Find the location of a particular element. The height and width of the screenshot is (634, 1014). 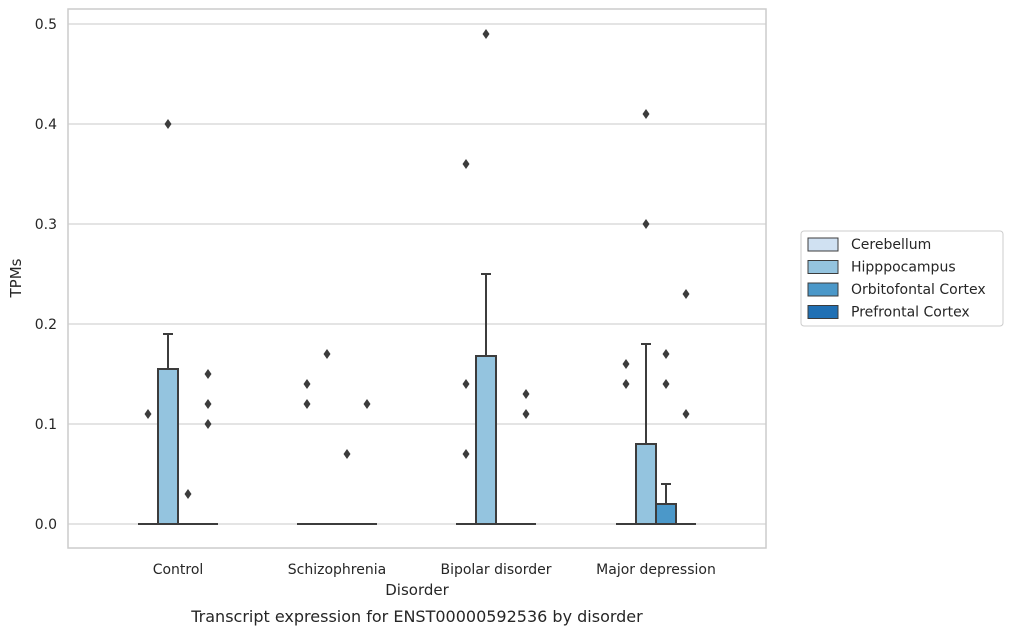

x-axis-label: Disorder is located at coordinates (417, 590).